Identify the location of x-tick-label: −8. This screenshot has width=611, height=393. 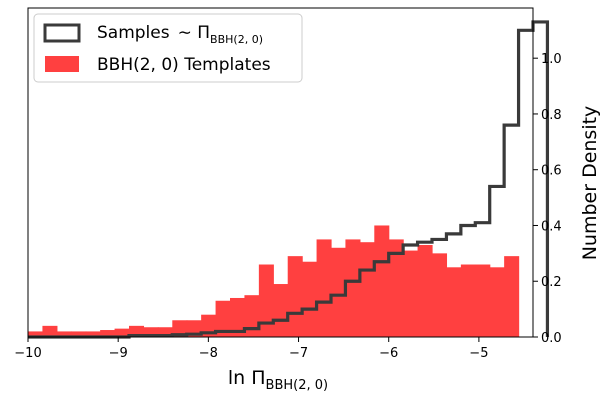
(208, 353).